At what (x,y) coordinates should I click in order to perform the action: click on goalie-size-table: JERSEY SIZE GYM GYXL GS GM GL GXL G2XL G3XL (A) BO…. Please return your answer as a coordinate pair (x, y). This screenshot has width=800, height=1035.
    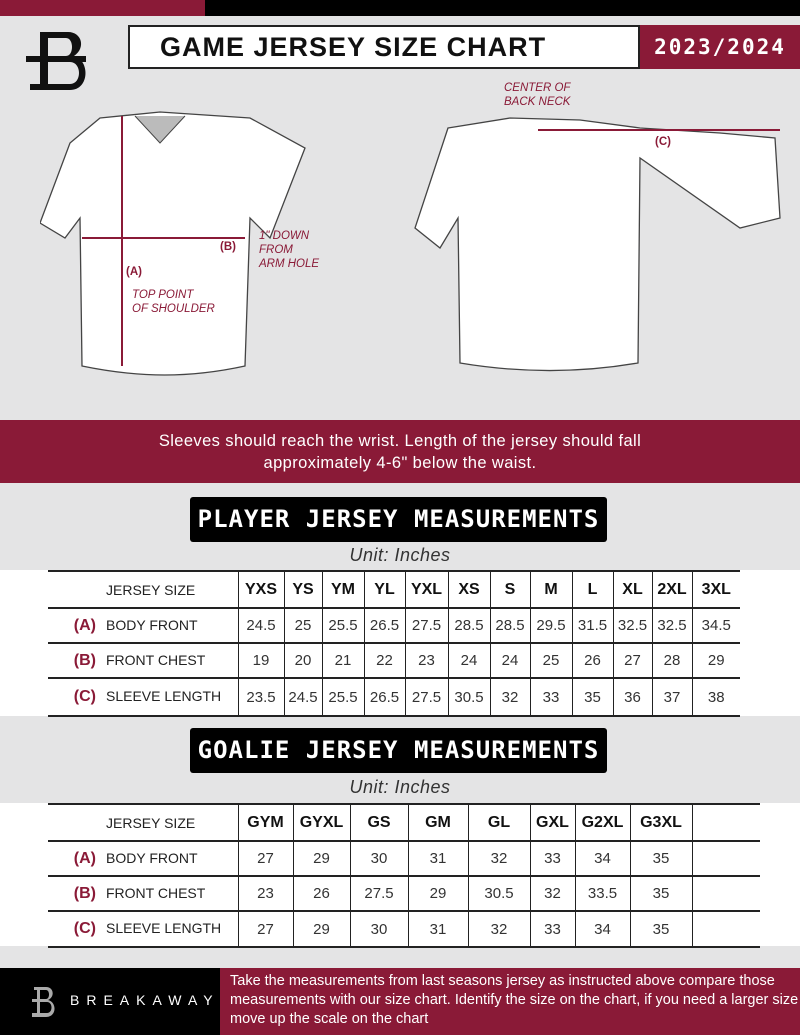
    Looking at the image, I should click on (404, 875).